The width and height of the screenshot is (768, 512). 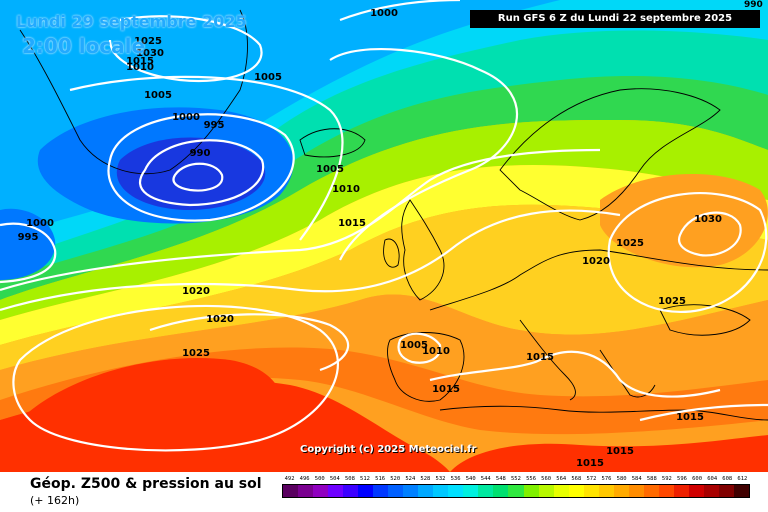 What do you see at coordinates (598, 280) in the screenshot?
I see `coast-europe` at bounding box center [598, 280].